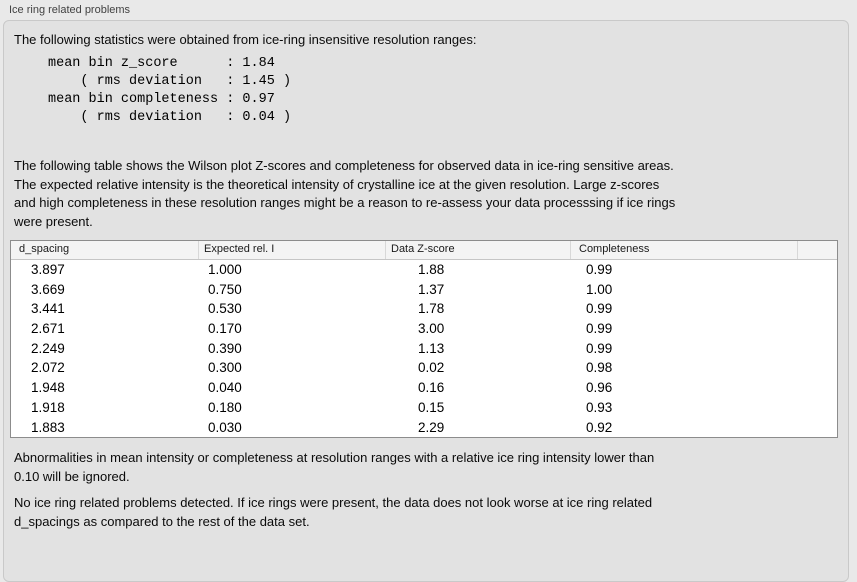  What do you see at coordinates (225, 388) in the screenshot?
I see `table-cell: 0.040` at bounding box center [225, 388].